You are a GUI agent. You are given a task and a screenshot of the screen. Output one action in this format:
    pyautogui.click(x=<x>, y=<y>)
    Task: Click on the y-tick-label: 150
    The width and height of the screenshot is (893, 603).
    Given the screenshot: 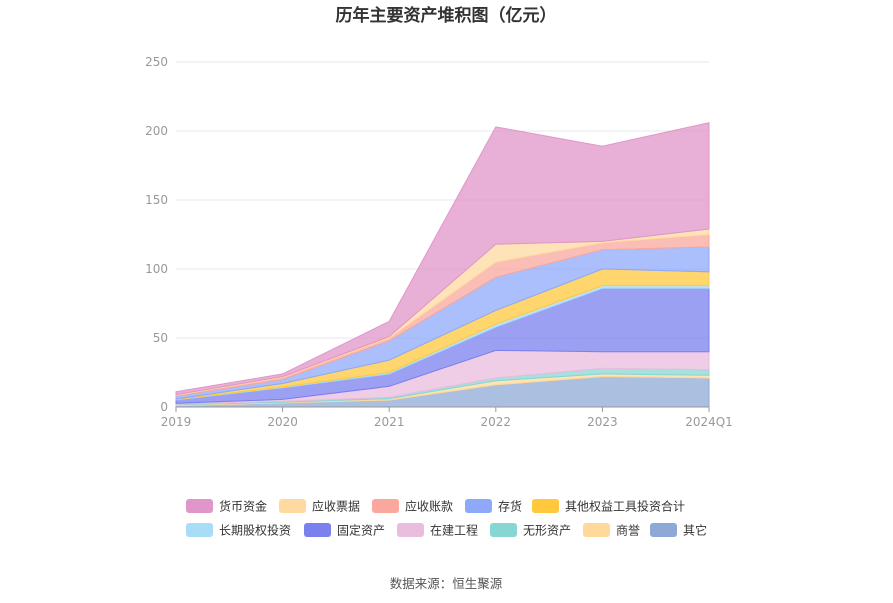 What is the action you would take?
    pyautogui.click(x=156, y=200)
    